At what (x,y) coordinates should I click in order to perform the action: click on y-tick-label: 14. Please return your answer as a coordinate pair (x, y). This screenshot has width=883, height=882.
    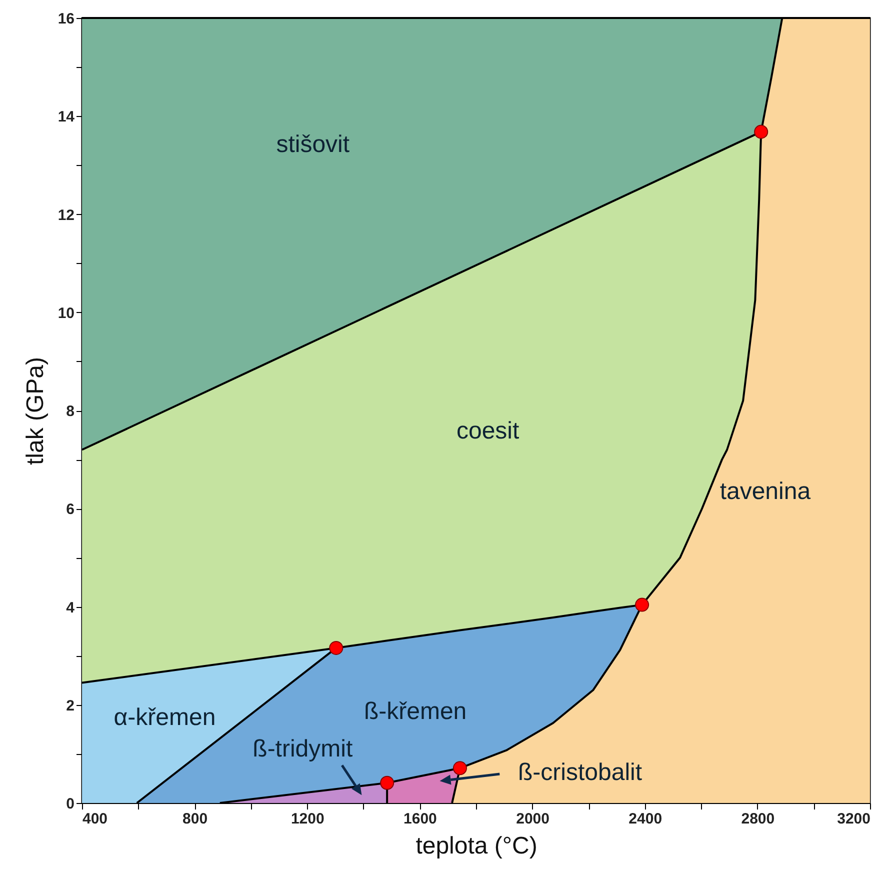
    Looking at the image, I should click on (67, 117).